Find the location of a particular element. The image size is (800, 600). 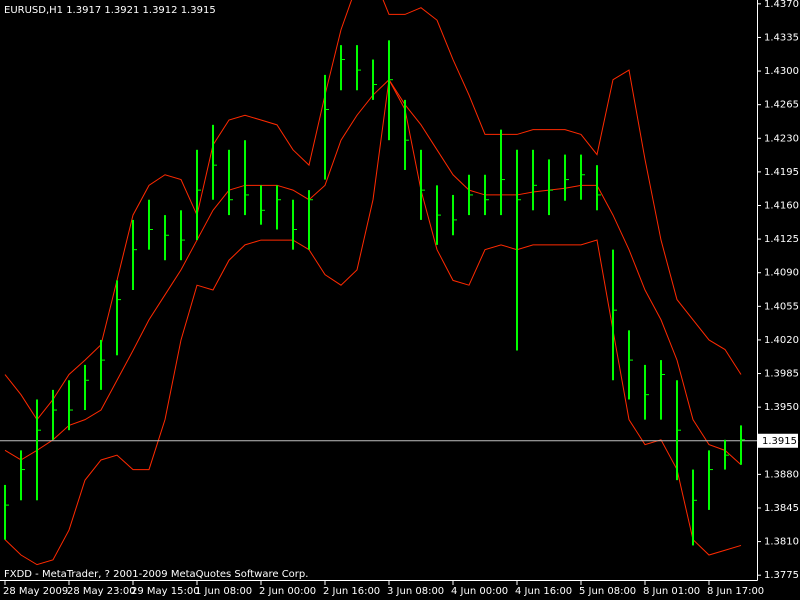

y-tick-label: 1.4300 is located at coordinates (781, 71).